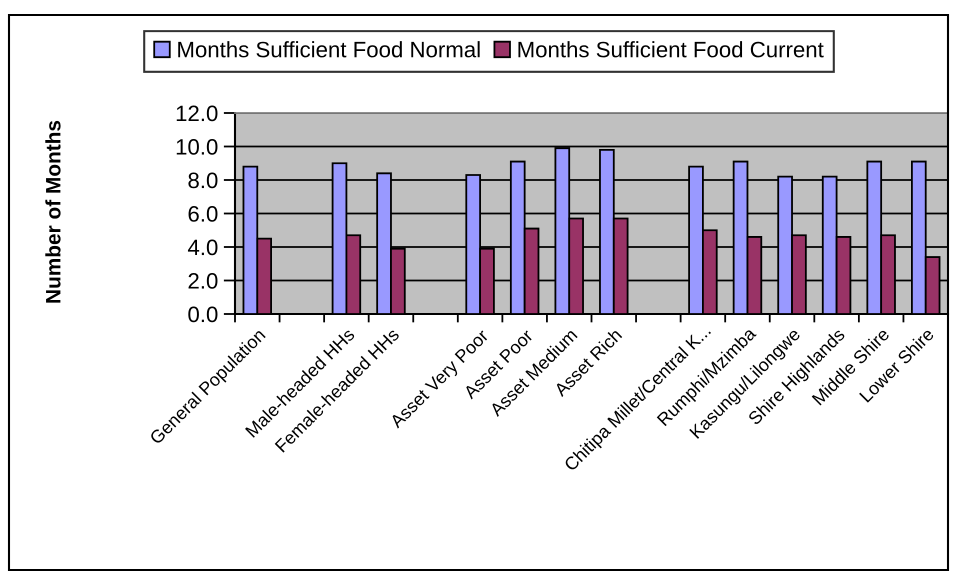 The image size is (955, 576). I want to click on y-tick-label: 6.0, so click(203, 214).